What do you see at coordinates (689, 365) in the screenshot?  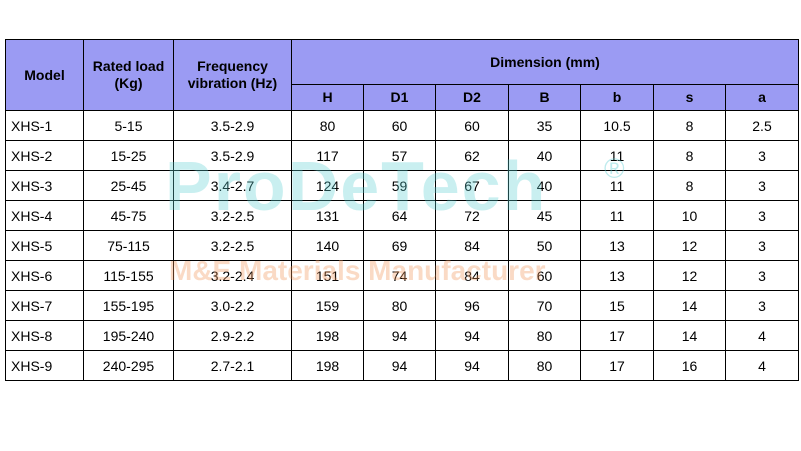 I see `table-cell: 16` at bounding box center [689, 365].